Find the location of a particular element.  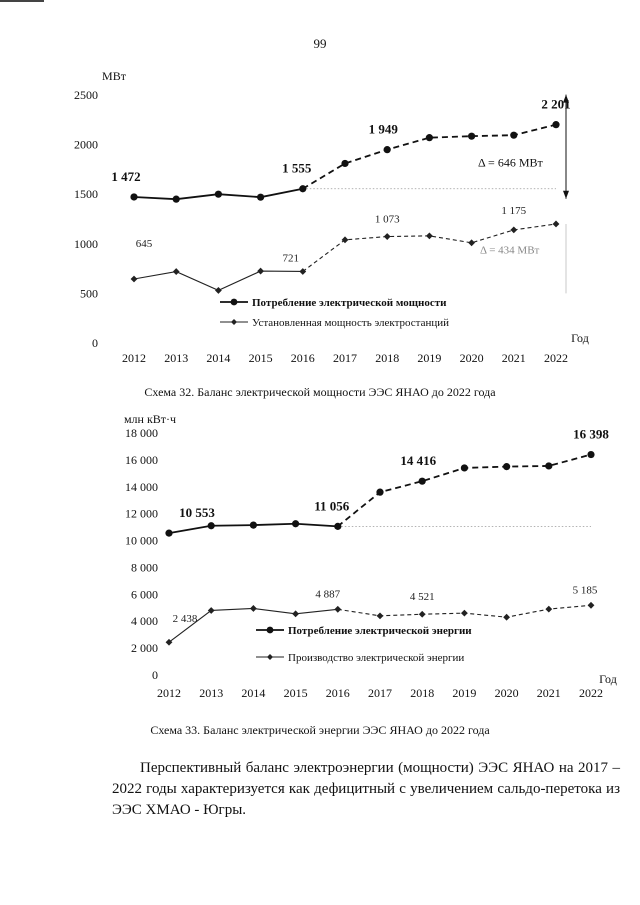

y-tick-label: 14 000 is located at coordinates (141, 487).